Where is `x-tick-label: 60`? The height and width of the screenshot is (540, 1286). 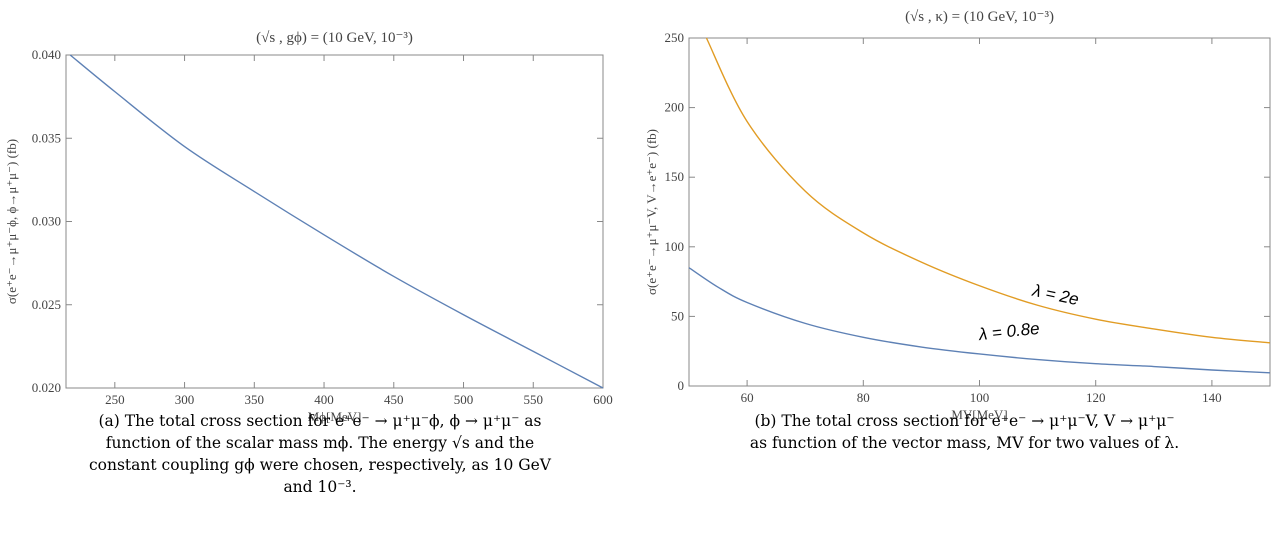 x-tick-label: 60 is located at coordinates (747, 397).